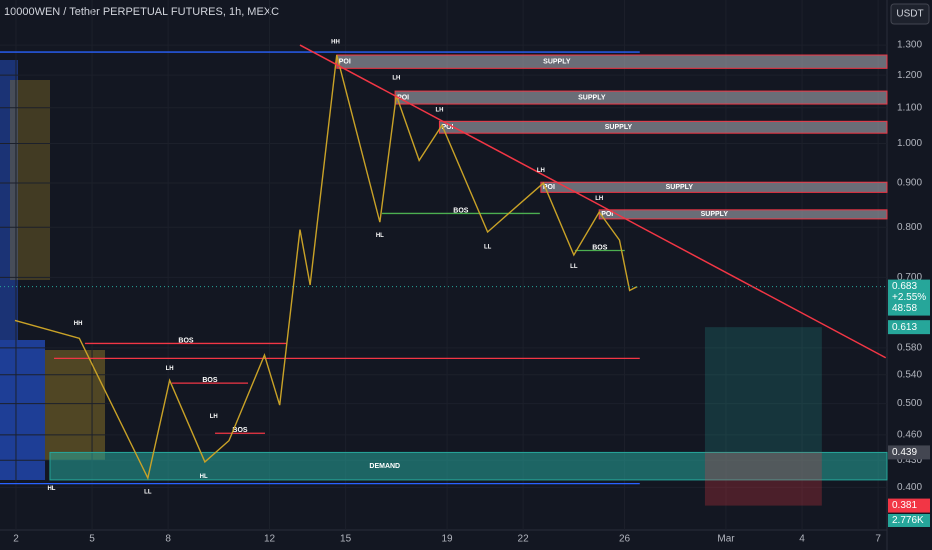  What do you see at coordinates (763, 479) in the screenshot?
I see `position-stop` at bounding box center [763, 479].